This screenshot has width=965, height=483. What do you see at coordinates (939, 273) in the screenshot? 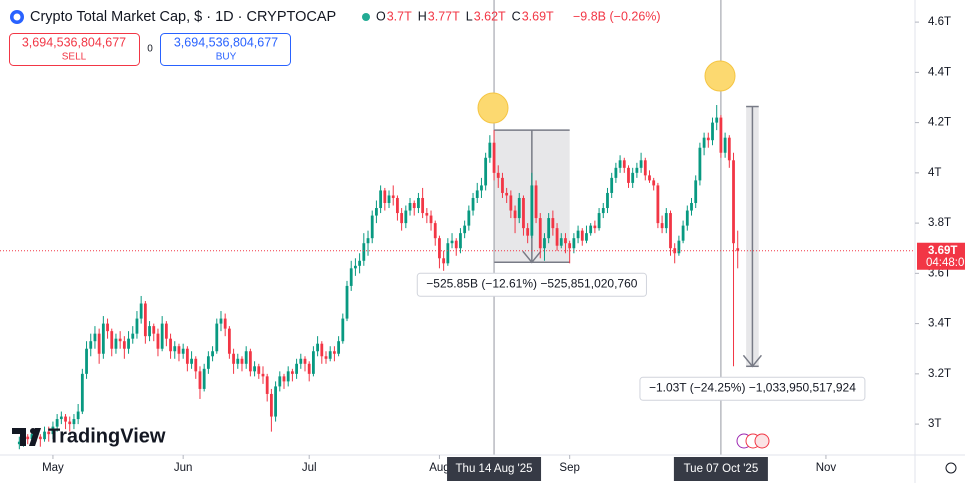
I see `y-tick-label: 3.6T` at bounding box center [939, 273].